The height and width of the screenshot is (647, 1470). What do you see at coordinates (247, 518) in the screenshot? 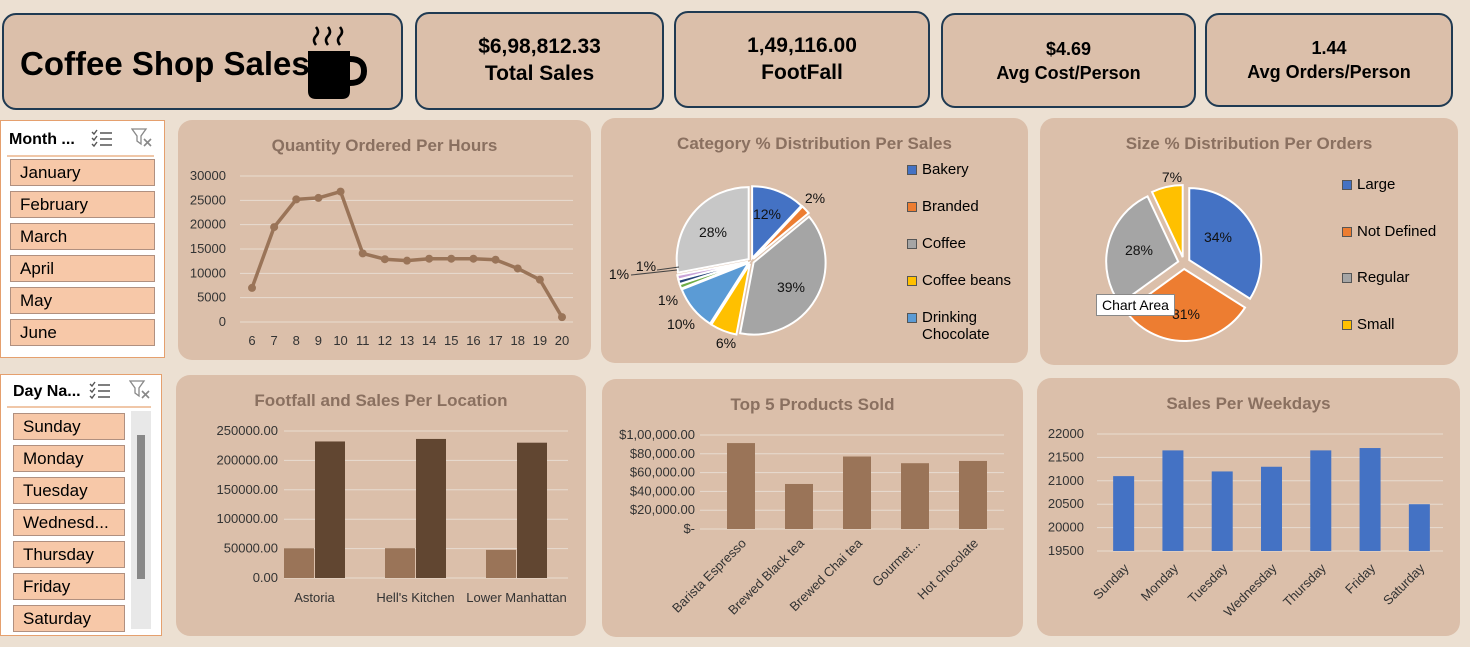
I see `y-tick-label: 100000.00` at bounding box center [247, 518].